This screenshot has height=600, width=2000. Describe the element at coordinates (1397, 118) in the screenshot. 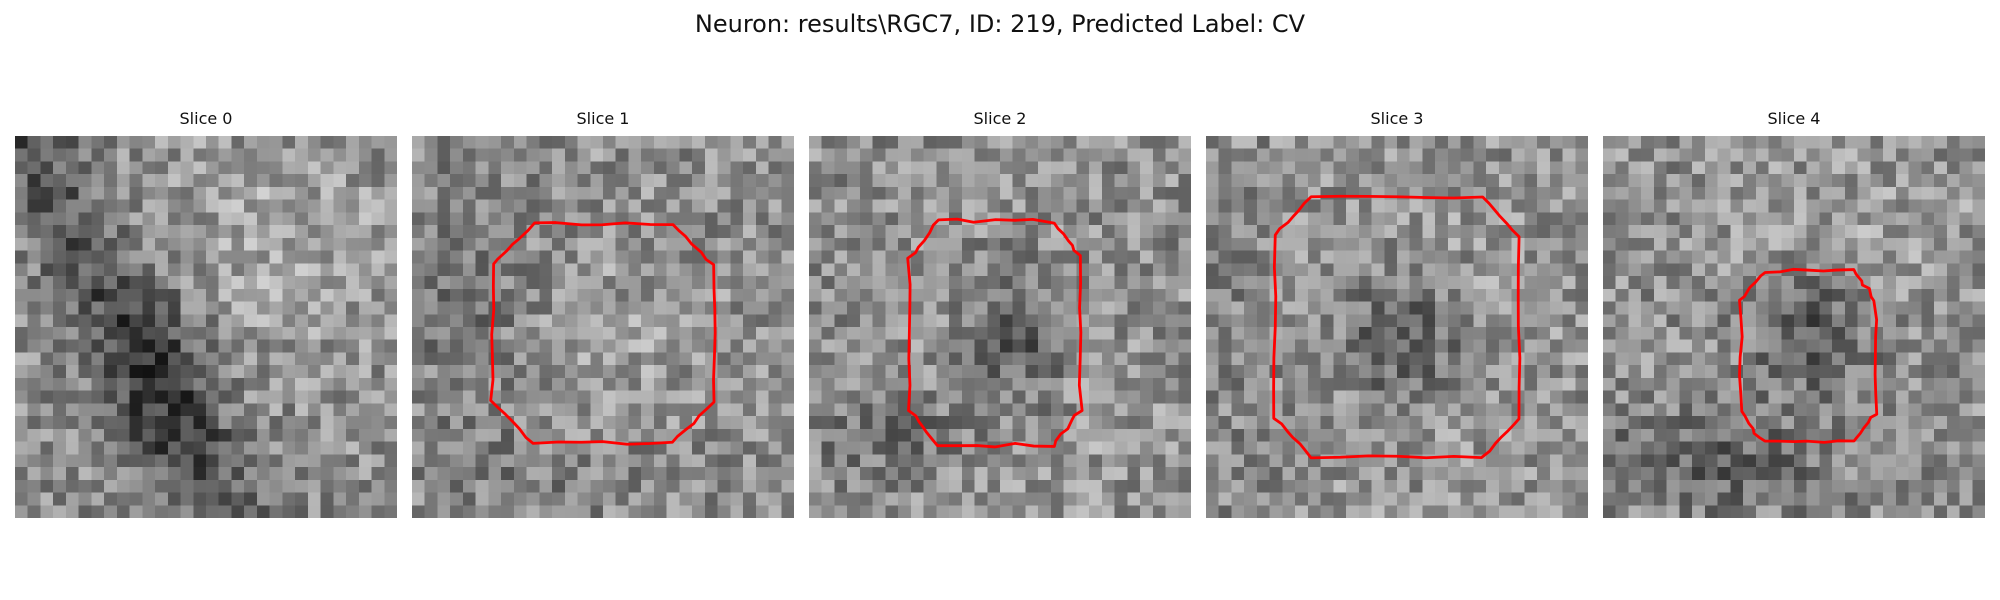

I see `slice-title: Slice 3` at that location.